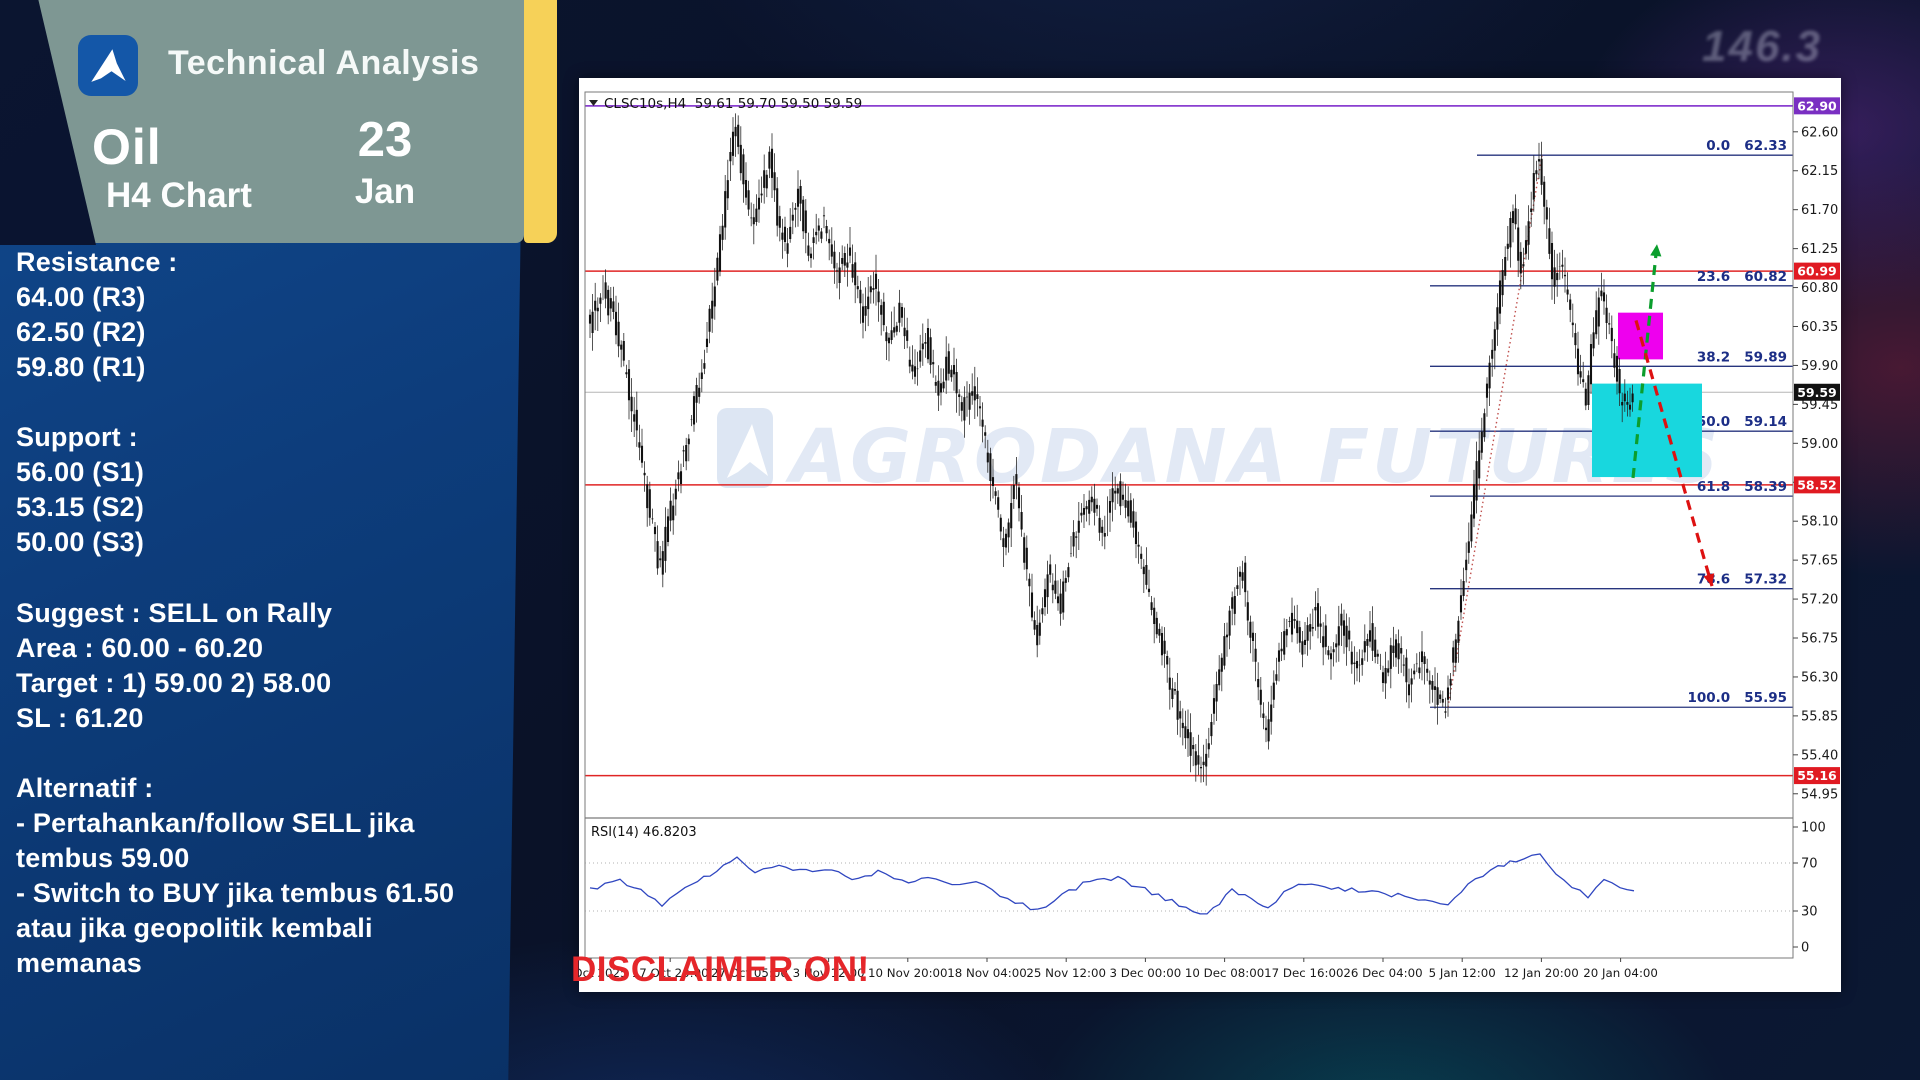 The image size is (1920, 1080). What do you see at coordinates (1253, 457) in the screenshot?
I see `svg-text: AGRODANA FUTURES` at bounding box center [1253, 457].